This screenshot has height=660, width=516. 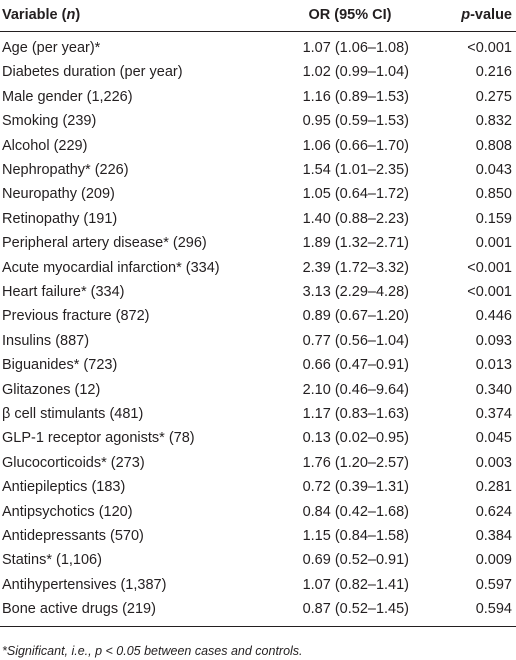 What do you see at coordinates (355, 145) in the screenshot?
I see `odds-ratio: 1.06 (0.66–1.70)` at bounding box center [355, 145].